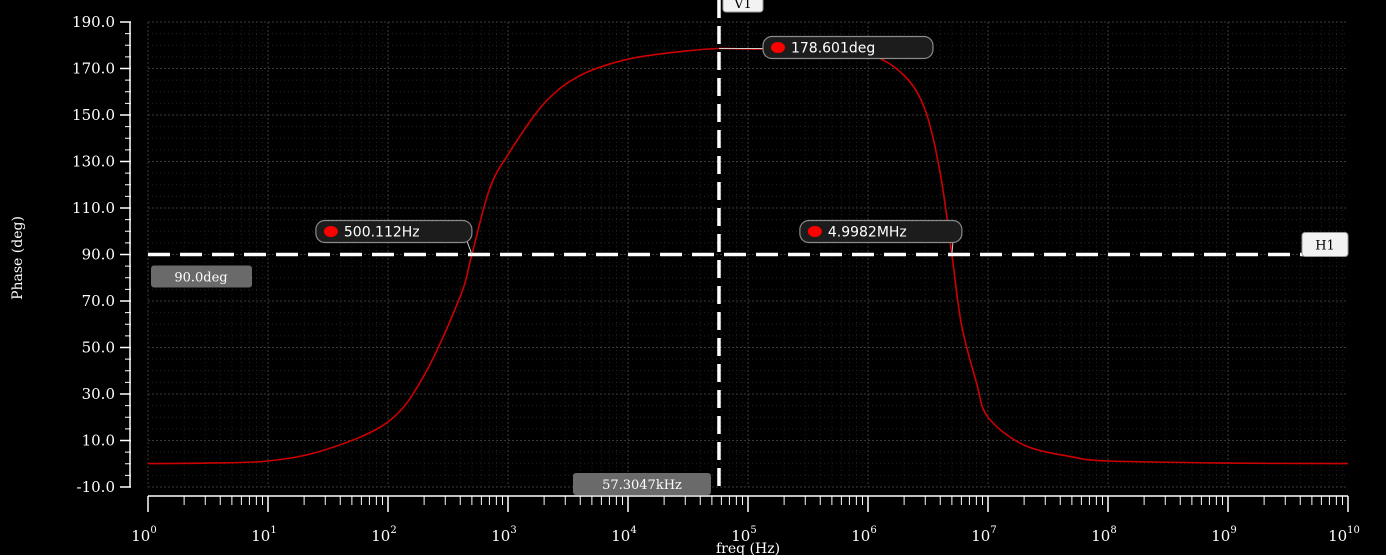  Describe the element at coordinates (1344, 535) in the screenshot. I see `x-tick-label: 10¹⁰` at that location.